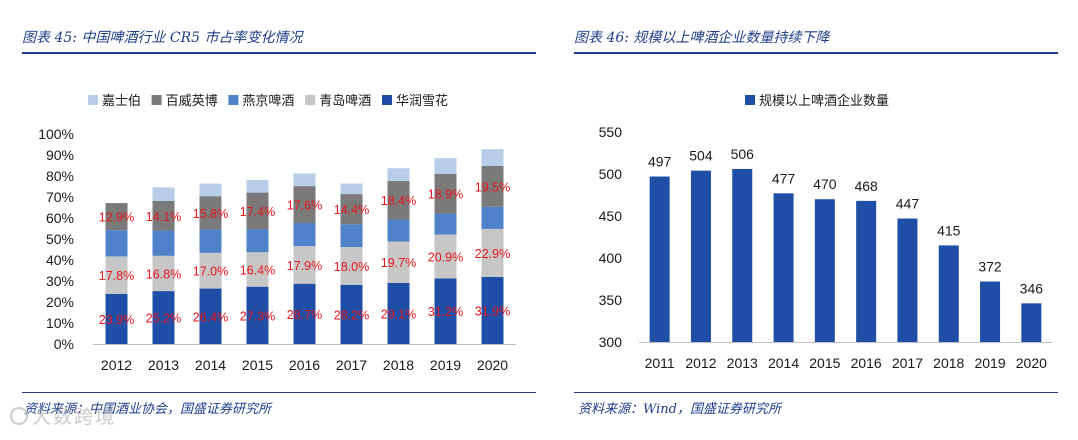 This screenshot has height=440, width=1078. I want to click on data-label-huarun: 28.7%, so click(304, 315).